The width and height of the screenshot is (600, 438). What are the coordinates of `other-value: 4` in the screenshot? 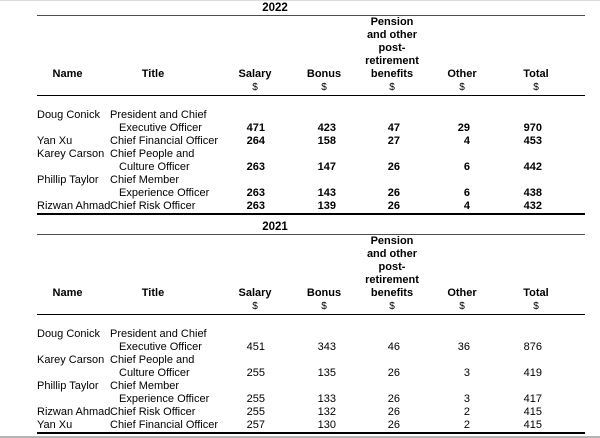 It's located at (462, 207).